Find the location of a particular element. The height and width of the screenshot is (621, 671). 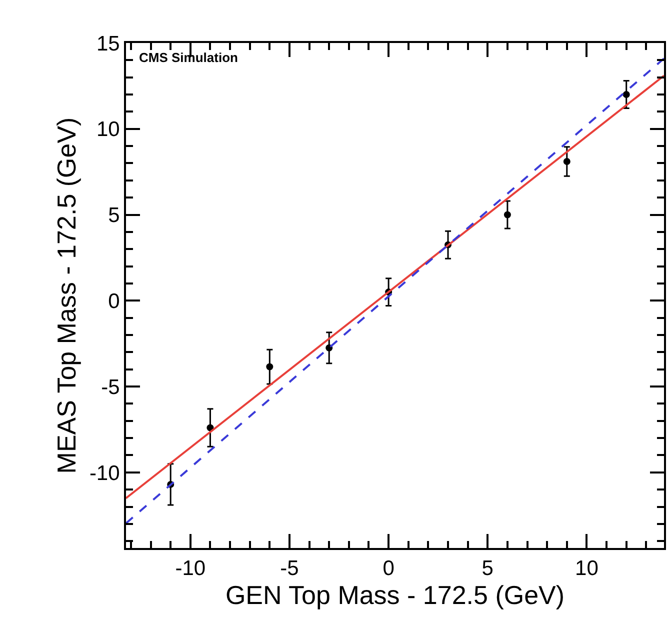

y-tick-label: -10 is located at coordinates (104, 473).